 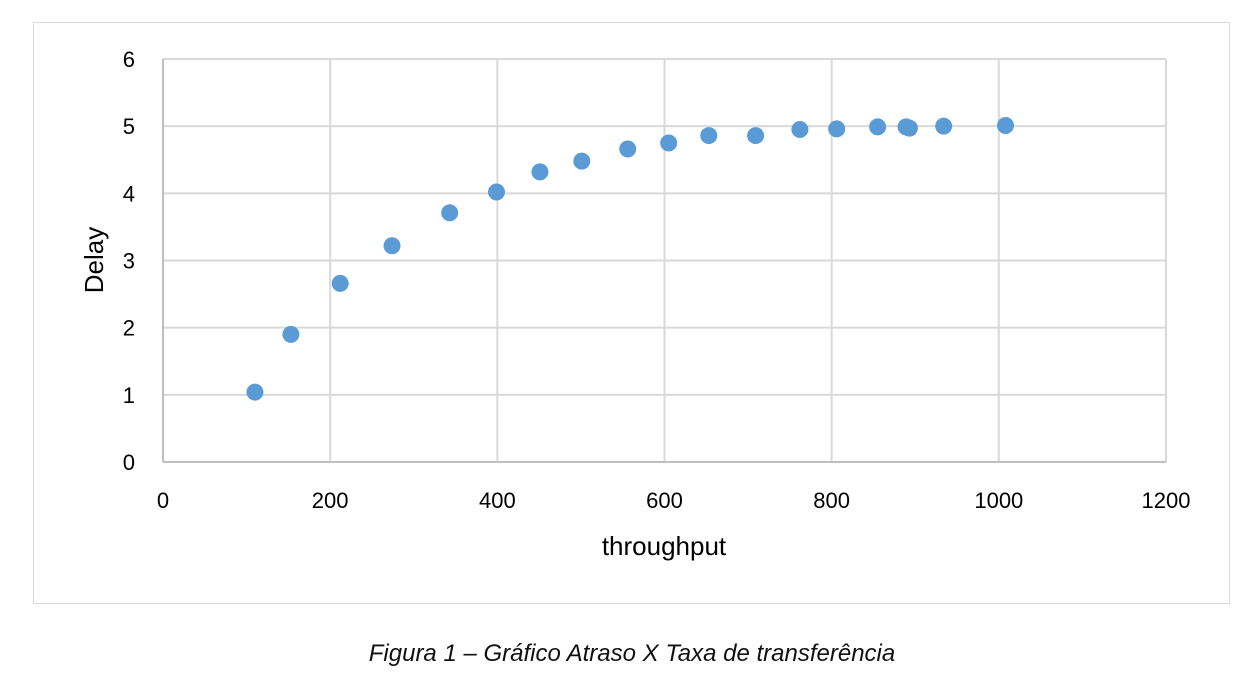 I want to click on x-tick-label: 200, so click(x=330, y=500).